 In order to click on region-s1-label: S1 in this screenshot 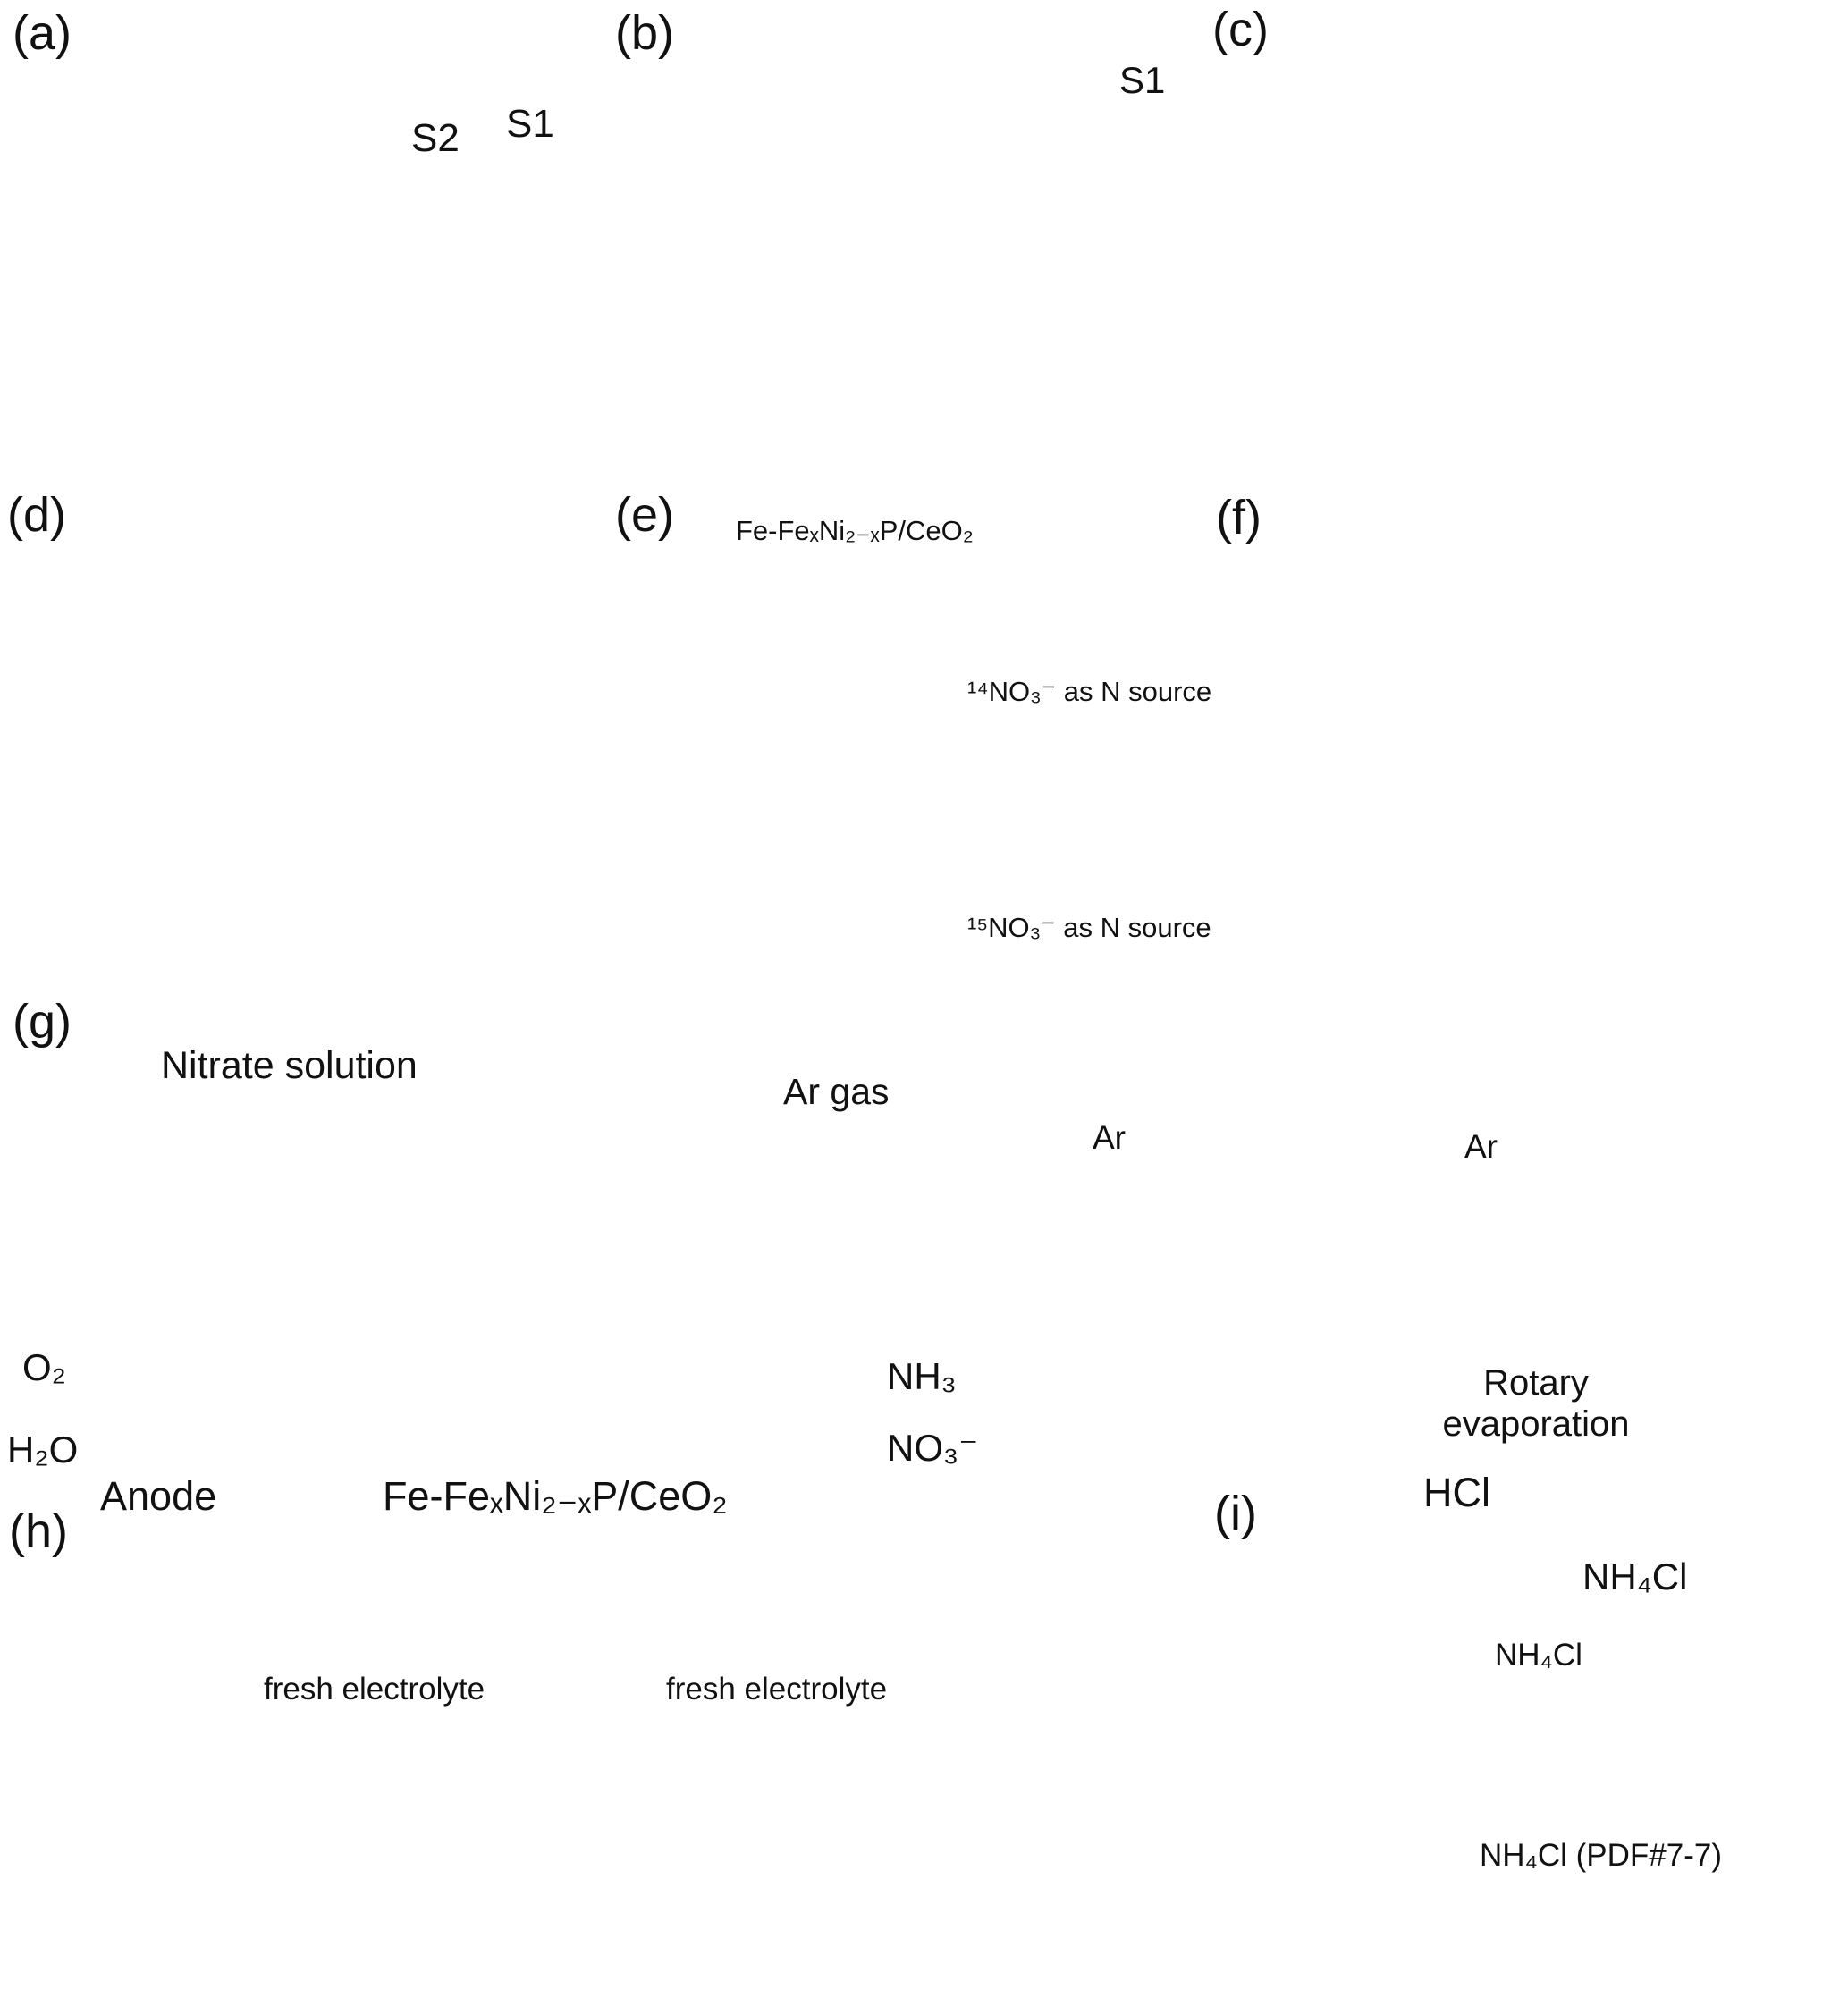, I will do `click(530, 124)`.